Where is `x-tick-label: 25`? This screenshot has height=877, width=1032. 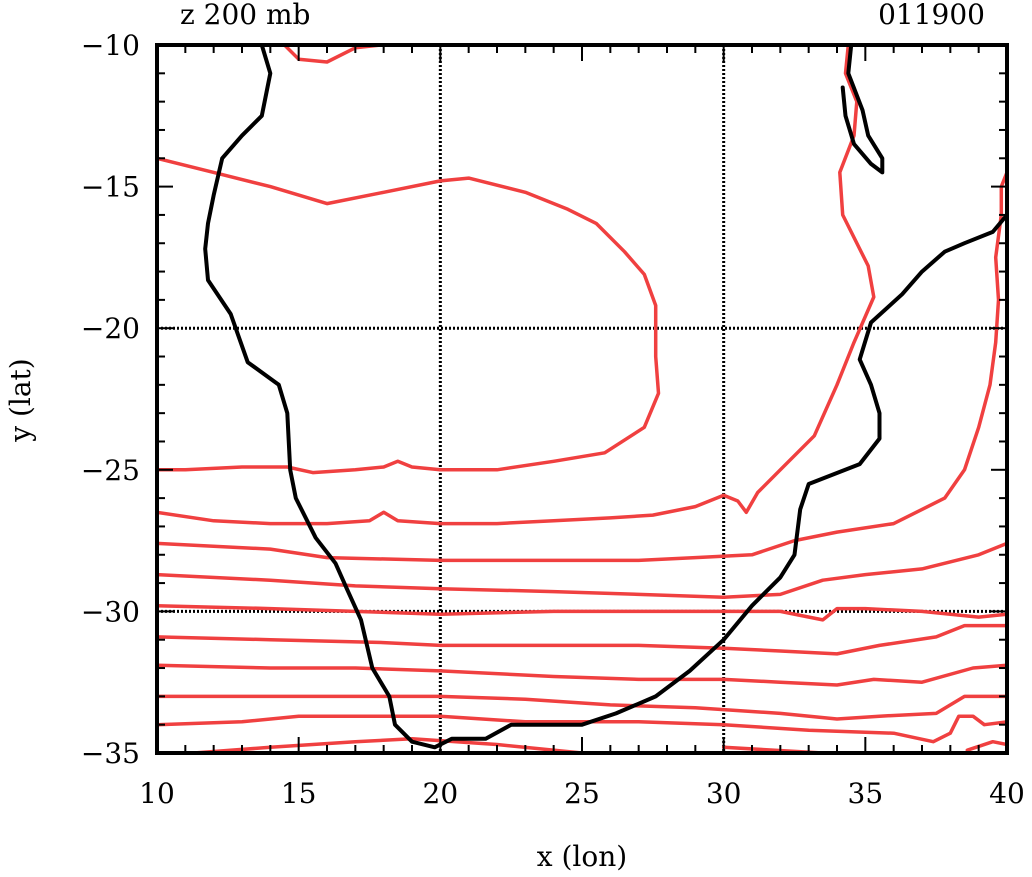 x-tick-label: 25 is located at coordinates (582, 793).